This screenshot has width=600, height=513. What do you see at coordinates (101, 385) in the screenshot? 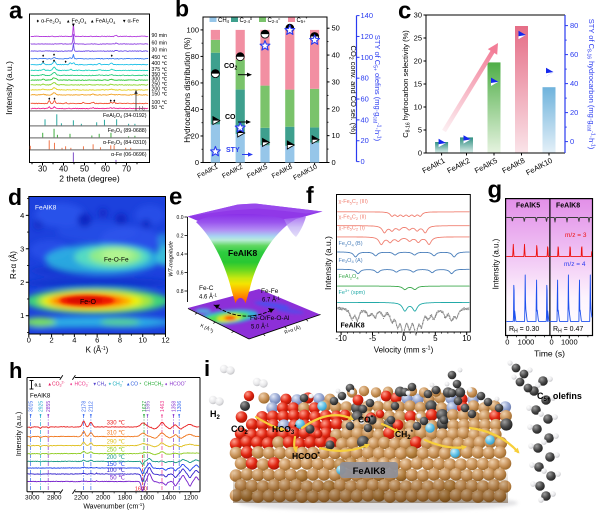
I see `svg-text: CH4` at bounding box center [101, 385].